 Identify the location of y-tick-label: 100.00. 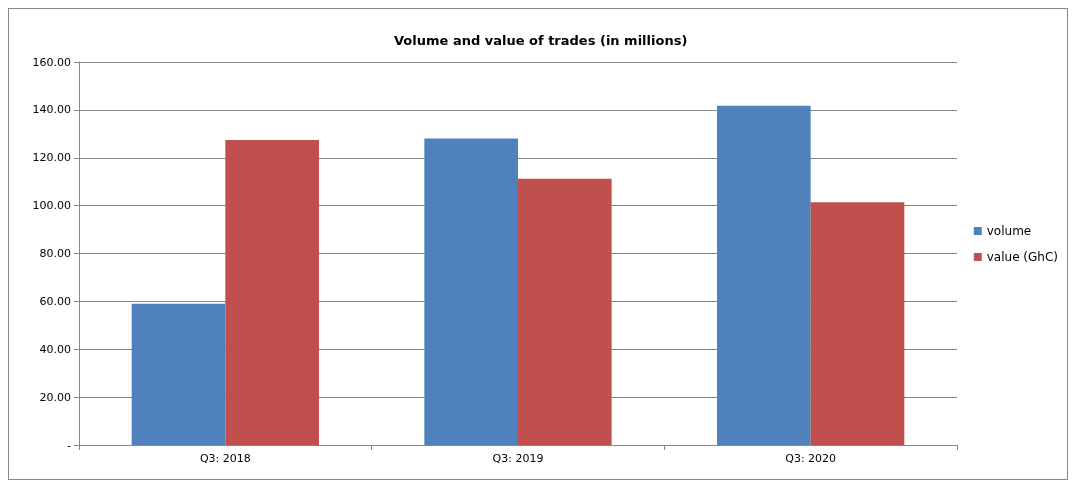
(51, 206).